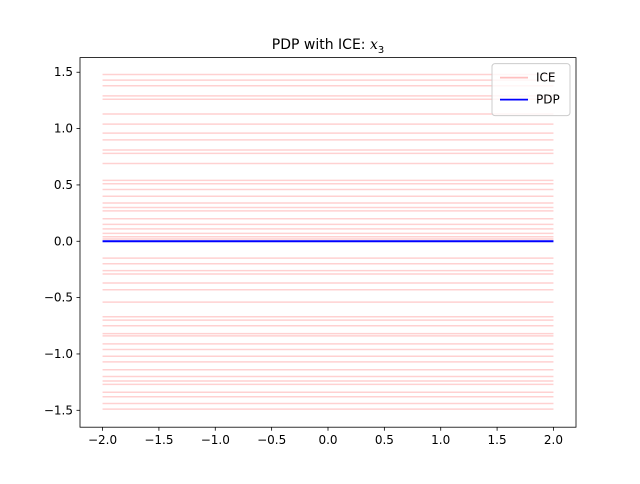 The width and height of the screenshot is (640, 484). What do you see at coordinates (374, 45) in the screenshot?
I see `title-variable: x` at bounding box center [374, 45].